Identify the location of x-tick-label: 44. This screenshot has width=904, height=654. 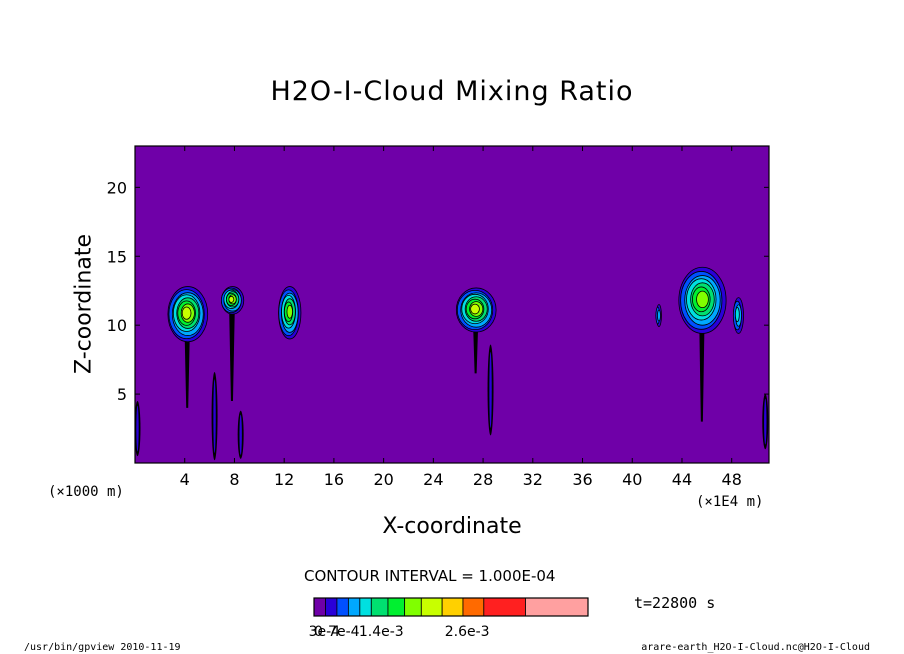
(682, 479).